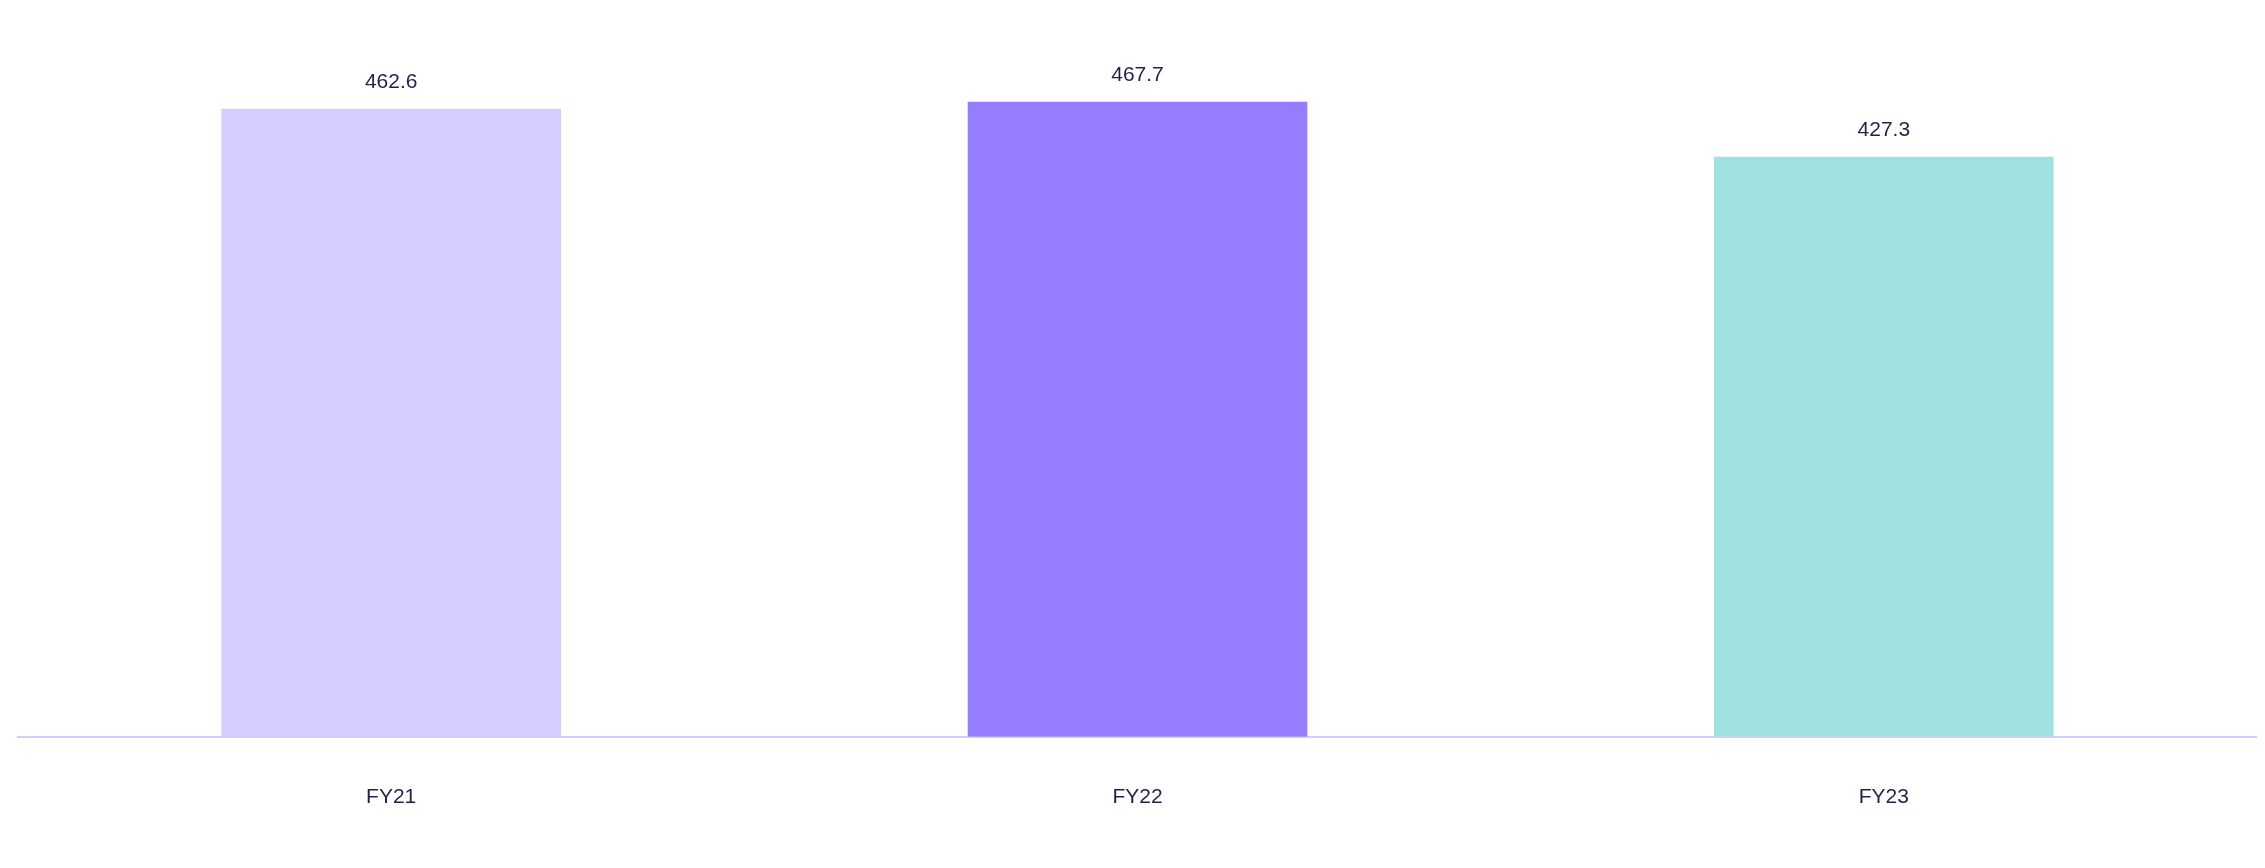  What do you see at coordinates (1884, 128) in the screenshot?
I see `data-label: 427.3` at bounding box center [1884, 128].